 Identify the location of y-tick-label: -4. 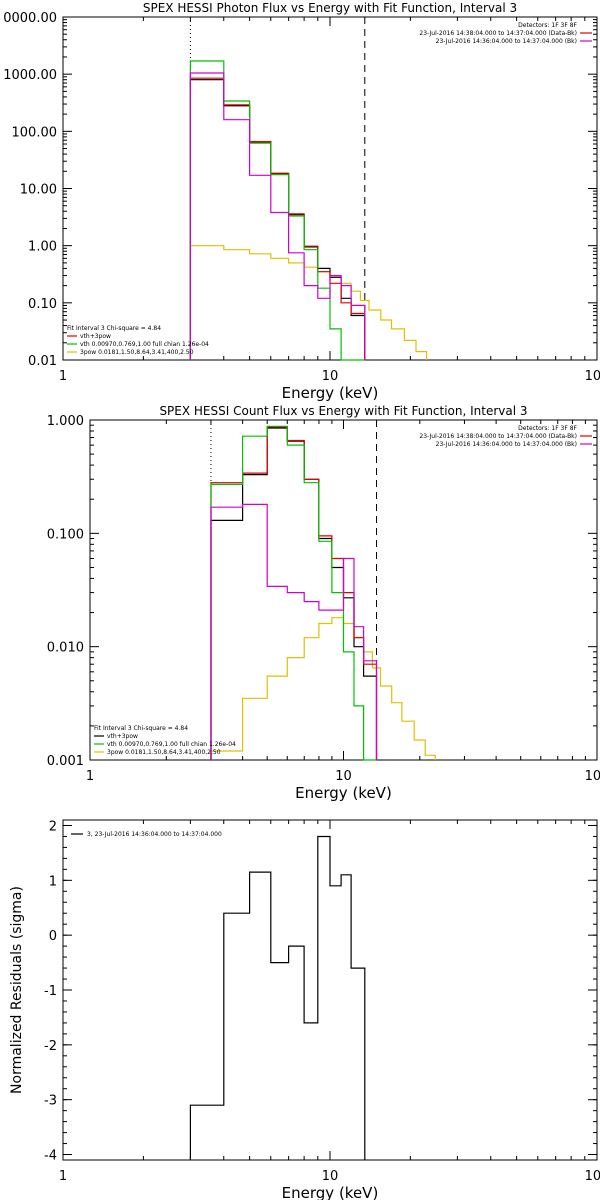
(50, 1156).